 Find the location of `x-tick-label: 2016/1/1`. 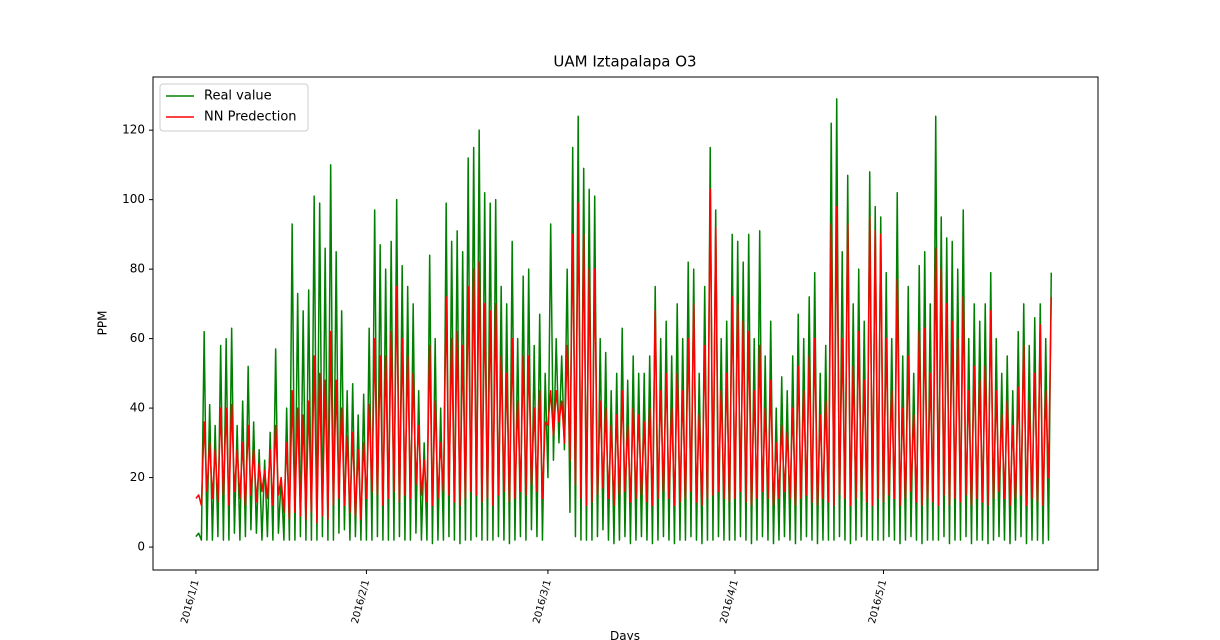

x-tick-label: 2016/1/1 is located at coordinates (190, 602).